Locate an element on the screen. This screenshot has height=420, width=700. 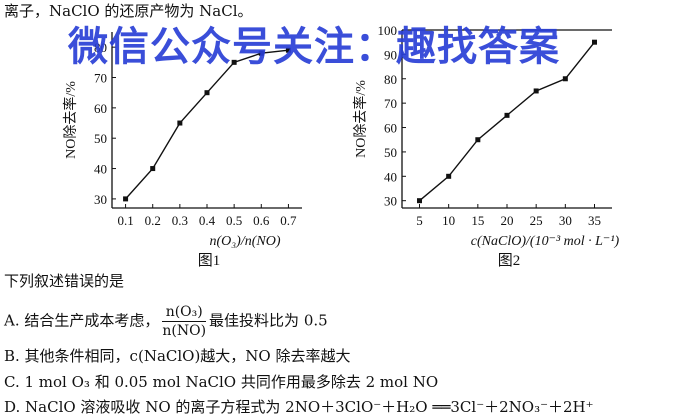
x-tick-label: 10 is located at coordinates (448, 220).